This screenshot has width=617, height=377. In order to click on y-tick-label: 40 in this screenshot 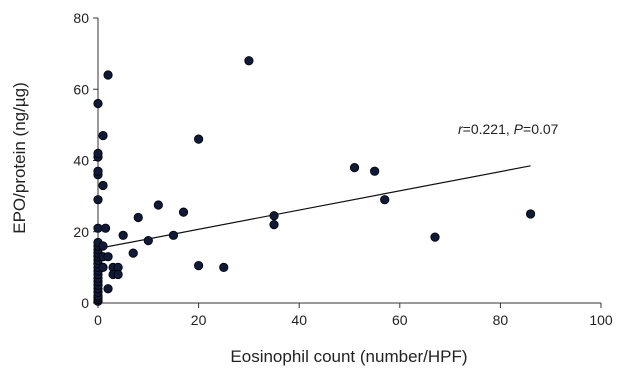, I will do `click(81, 161)`.